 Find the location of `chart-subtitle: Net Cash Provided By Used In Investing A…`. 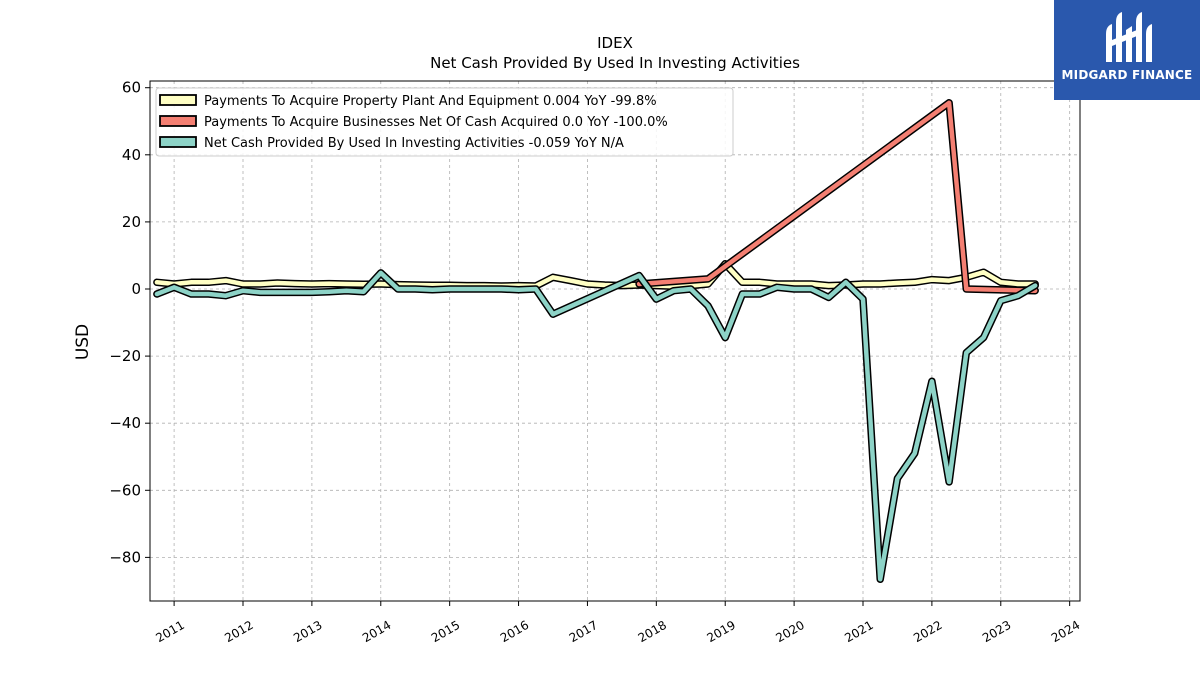

chart-subtitle: Net Cash Provided By Used In Investing A… is located at coordinates (615, 63).